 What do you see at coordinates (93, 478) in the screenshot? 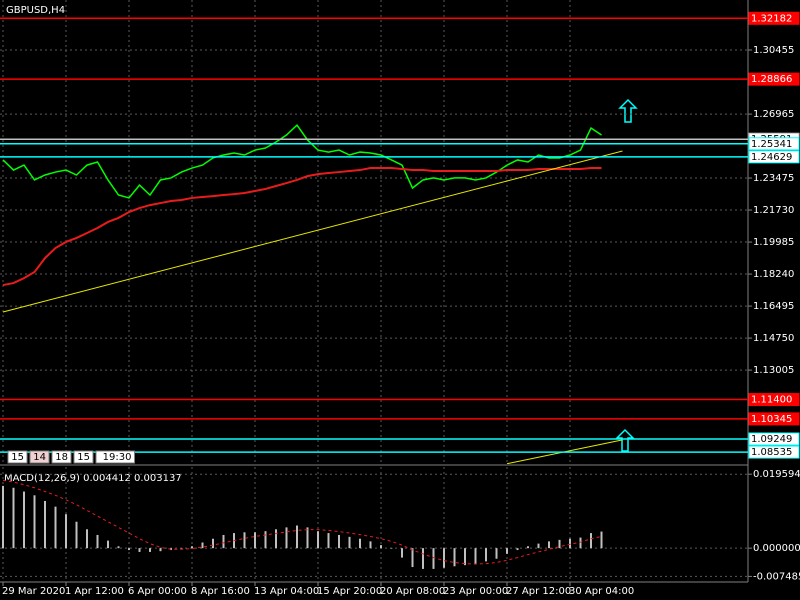
I see `indicator-title: MACD(12,26,9) 0.004412 0.003137` at bounding box center [93, 478].